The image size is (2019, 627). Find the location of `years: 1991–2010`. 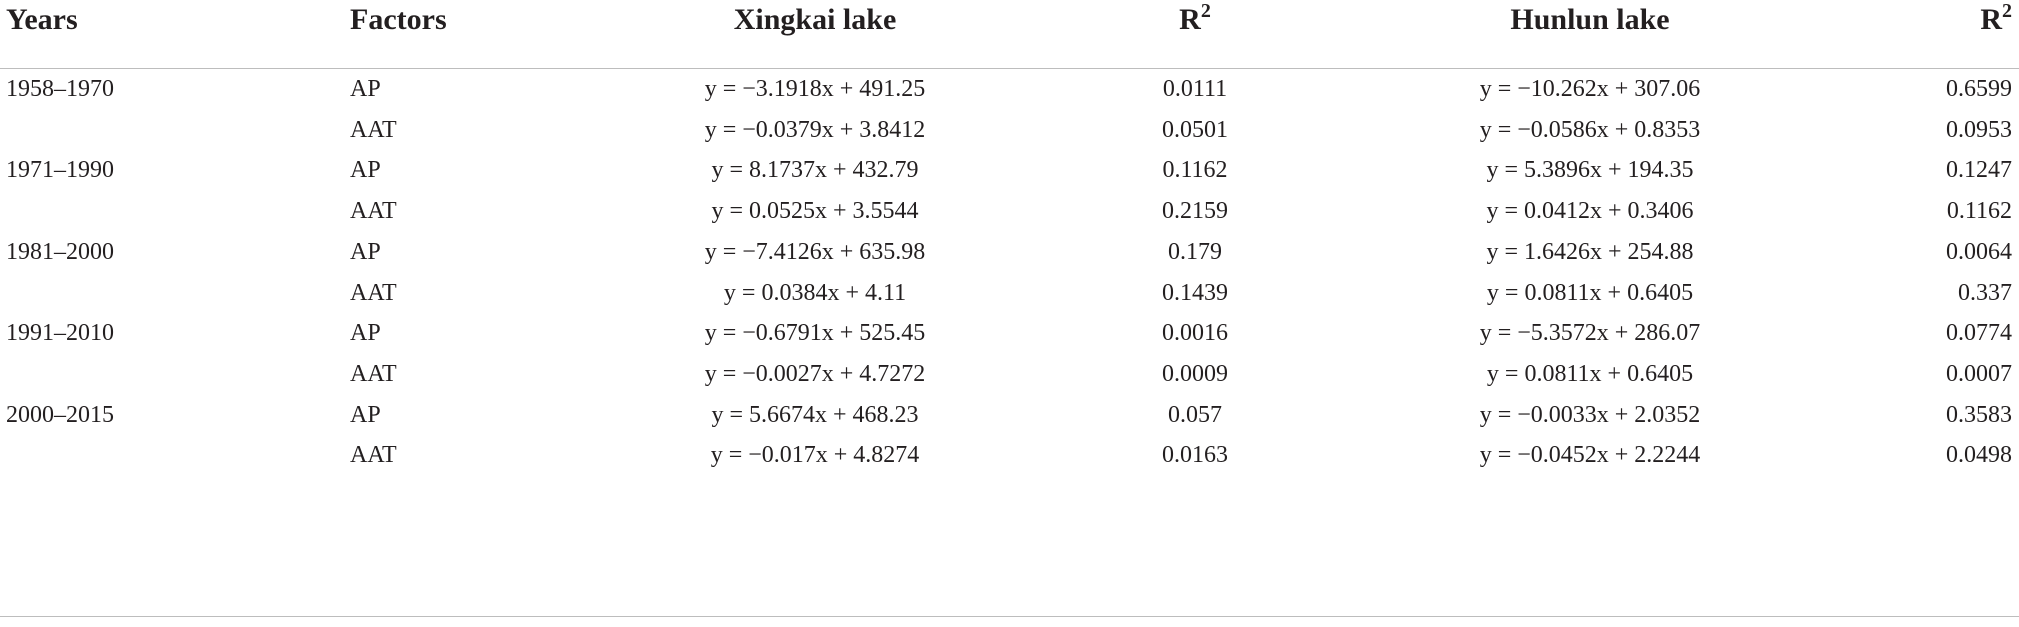

years: 1991–2010 is located at coordinates (60, 333).